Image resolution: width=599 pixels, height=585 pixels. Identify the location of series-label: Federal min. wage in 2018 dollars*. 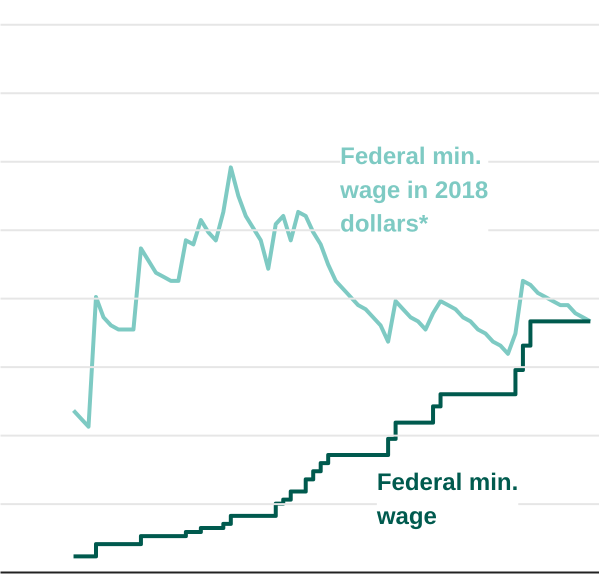
(413, 190).